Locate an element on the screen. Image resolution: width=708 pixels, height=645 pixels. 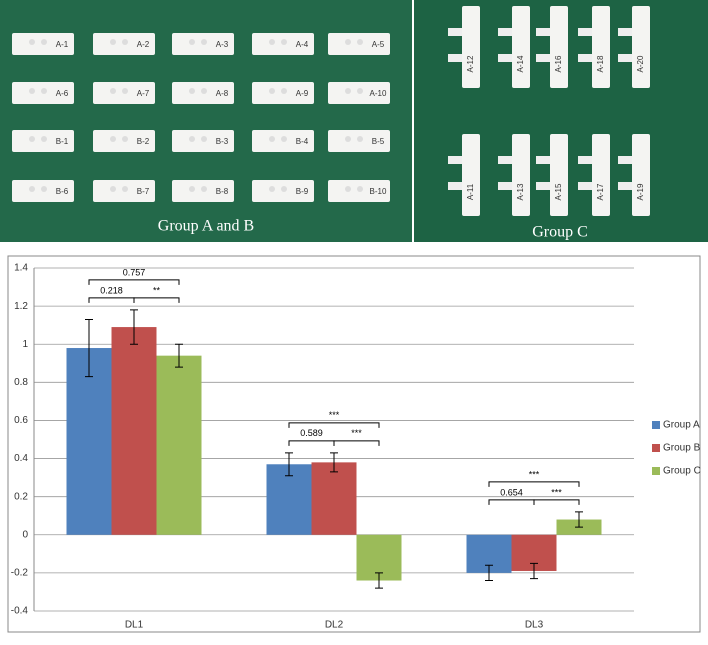
specimen-label: A-3 is located at coordinates (222, 44).